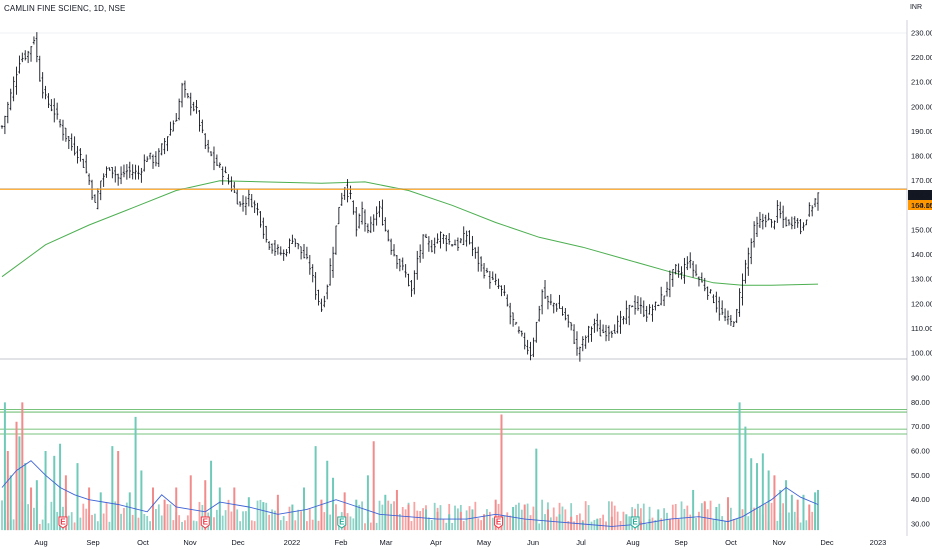 This screenshot has height=550, width=932. What do you see at coordinates (410, 493) in the screenshot?
I see `oscillator-signal-line` at bounding box center [410, 493].